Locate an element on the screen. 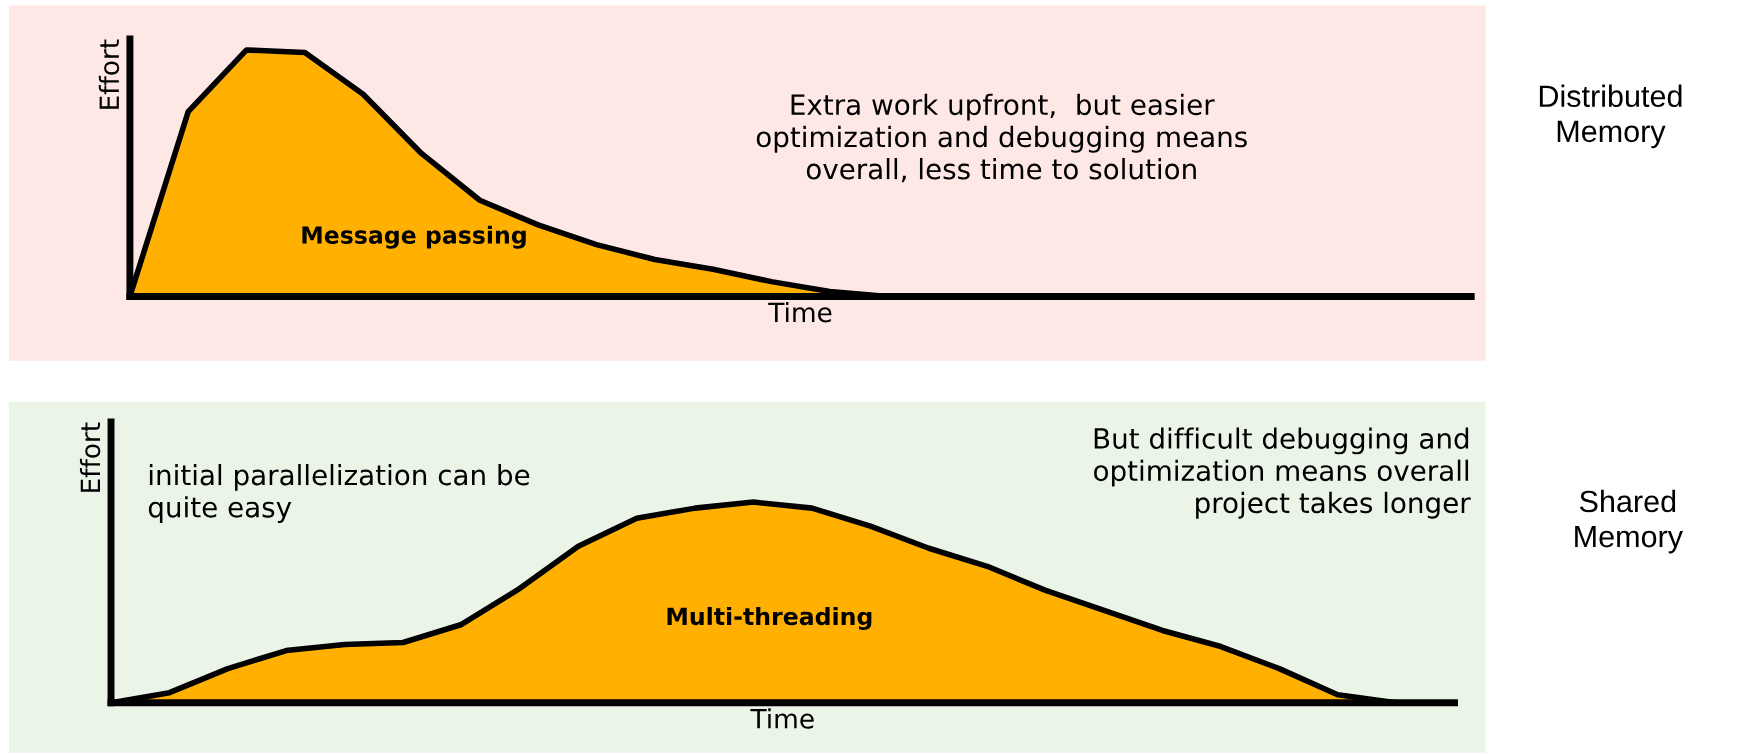  annotation: But difficult debugging and optimization means overall project takes longer is located at coordinates (1282, 473).